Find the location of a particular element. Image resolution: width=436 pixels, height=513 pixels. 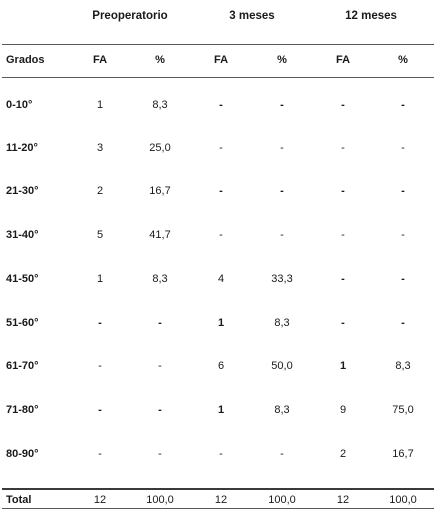

header-top-rule is located at coordinates (218, 44).